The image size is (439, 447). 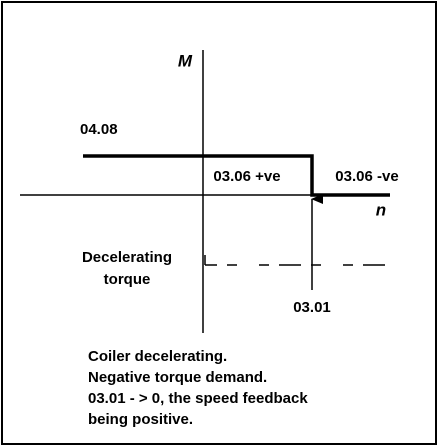 What do you see at coordinates (99, 129) in the screenshot?
I see `limit-label: 04.08` at bounding box center [99, 129].